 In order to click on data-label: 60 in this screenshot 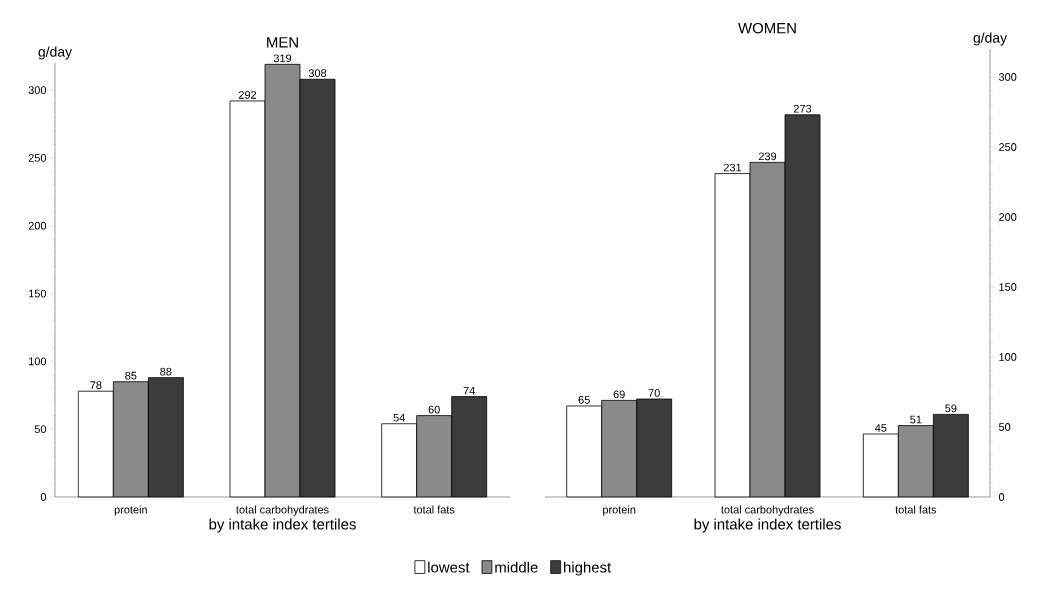, I will do `click(434, 409)`.